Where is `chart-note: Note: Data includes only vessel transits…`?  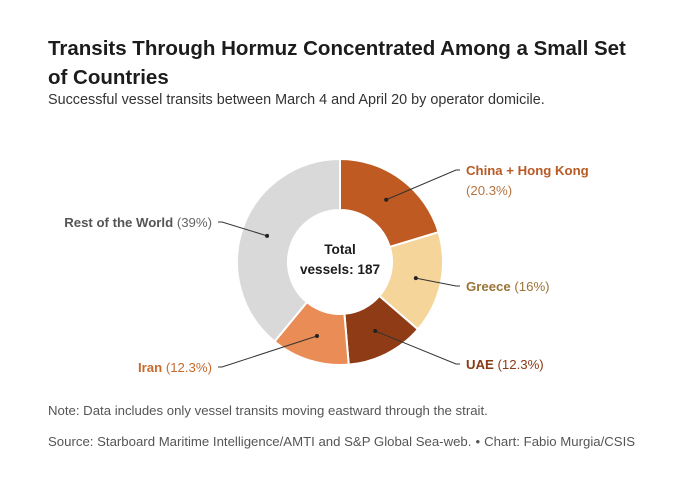
chart-note: Note: Data includes only vessel transits… is located at coordinates (268, 410).